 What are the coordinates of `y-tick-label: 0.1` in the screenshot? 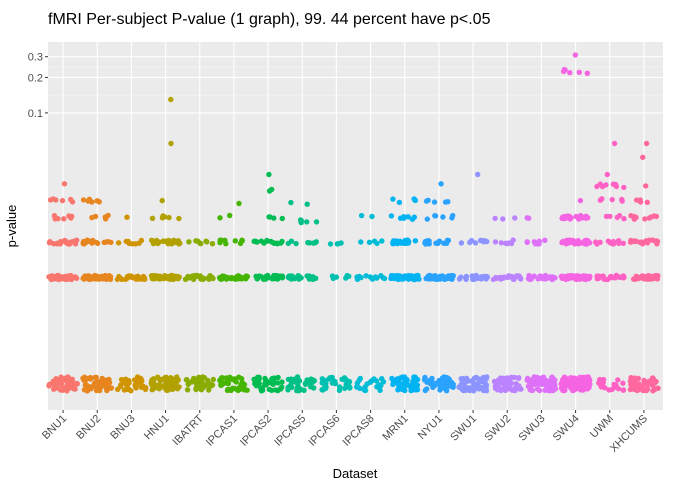 It's located at (35, 114).